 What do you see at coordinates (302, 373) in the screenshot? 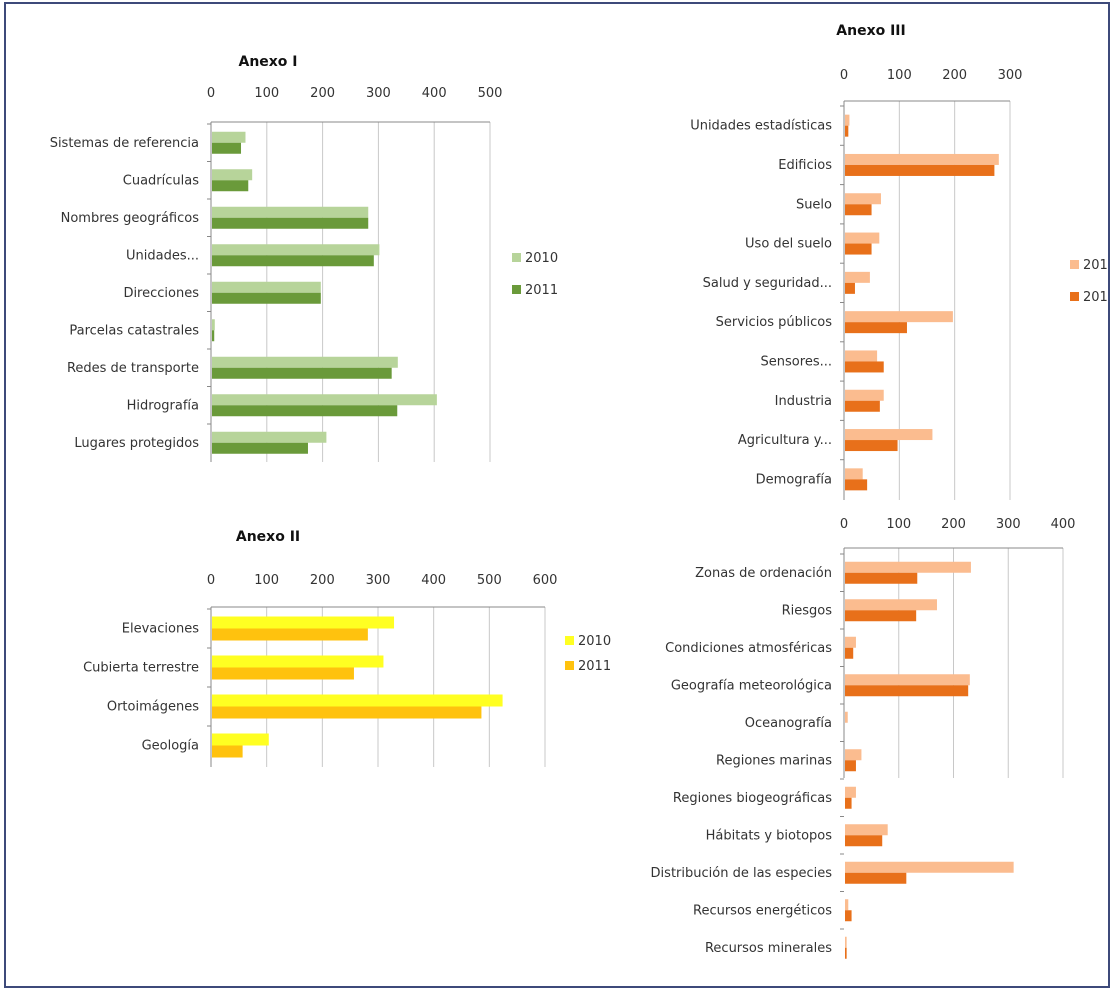
I see `bar-2011-redes-de-transporte` at bounding box center [302, 373].